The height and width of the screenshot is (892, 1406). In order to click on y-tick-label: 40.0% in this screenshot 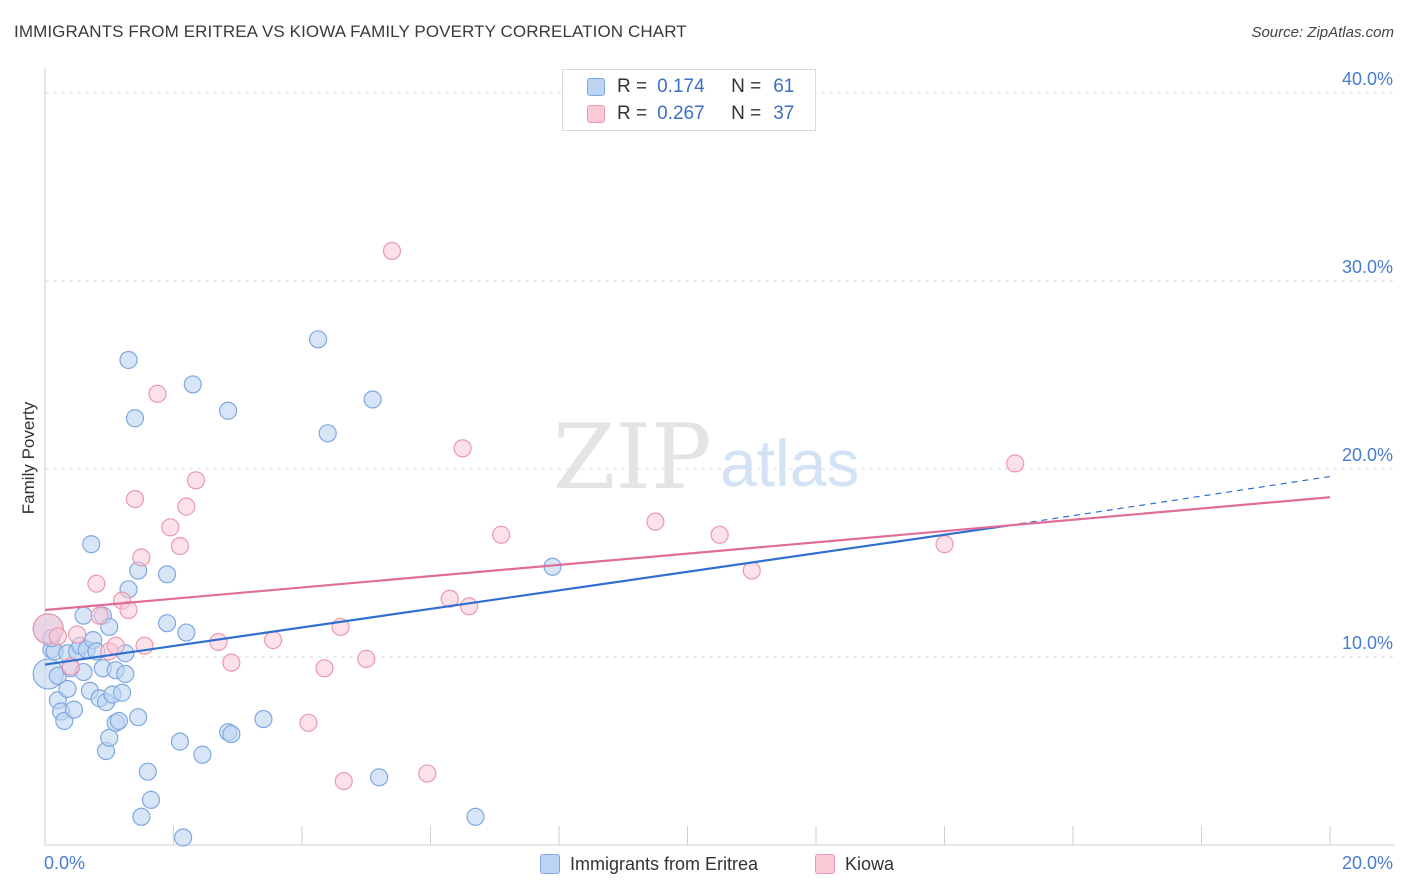, I will do `click(1367, 79)`.